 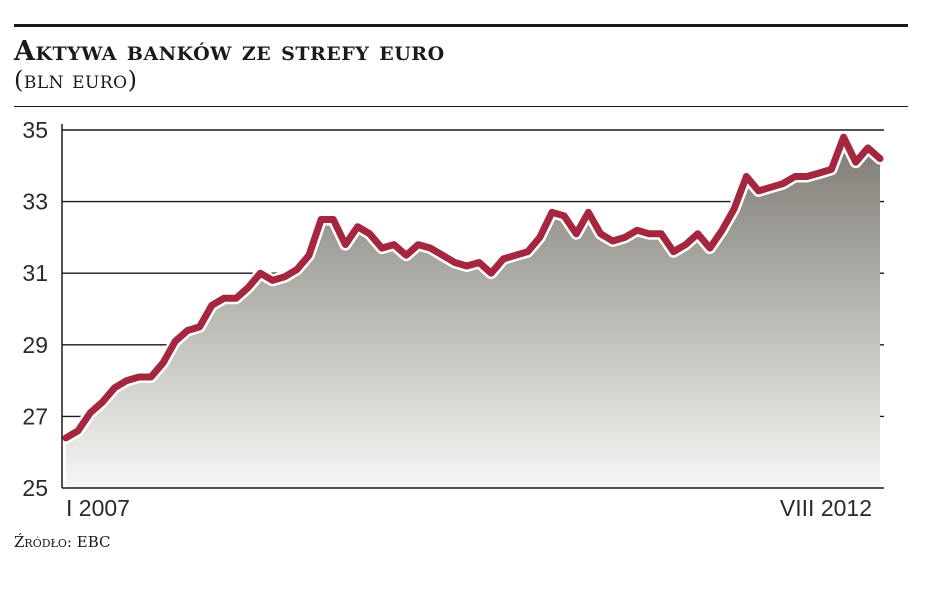 What do you see at coordinates (35, 273) in the screenshot?
I see `y-tick-label: 31` at bounding box center [35, 273].